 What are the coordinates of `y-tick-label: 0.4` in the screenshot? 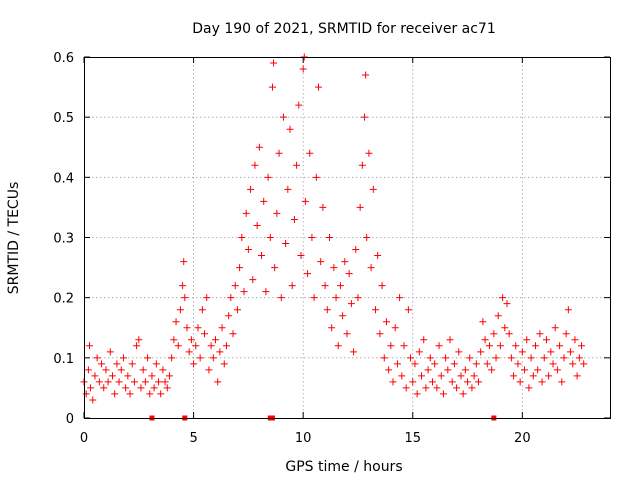 It's located at (63, 178).